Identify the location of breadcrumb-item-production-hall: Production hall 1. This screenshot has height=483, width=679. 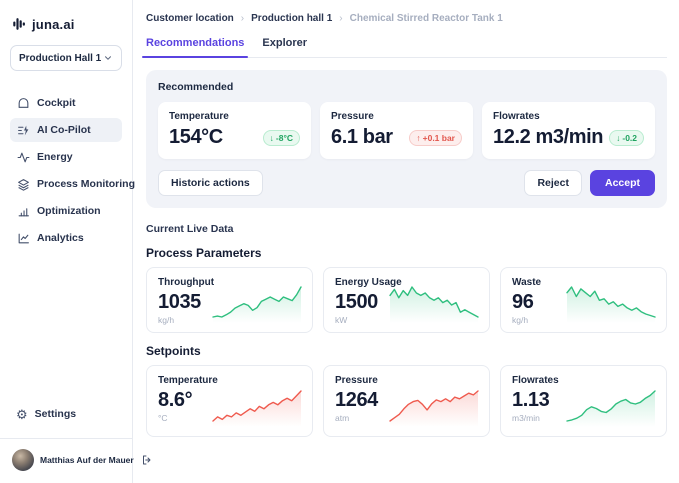
(292, 18).